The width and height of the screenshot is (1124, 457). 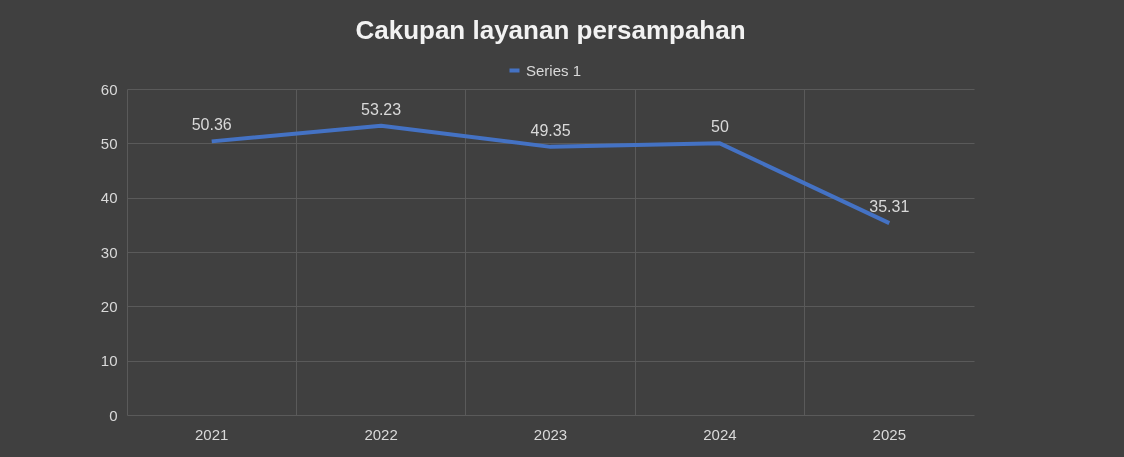 What do you see at coordinates (211, 125) in the screenshot?
I see `data-label: 50.36` at bounding box center [211, 125].